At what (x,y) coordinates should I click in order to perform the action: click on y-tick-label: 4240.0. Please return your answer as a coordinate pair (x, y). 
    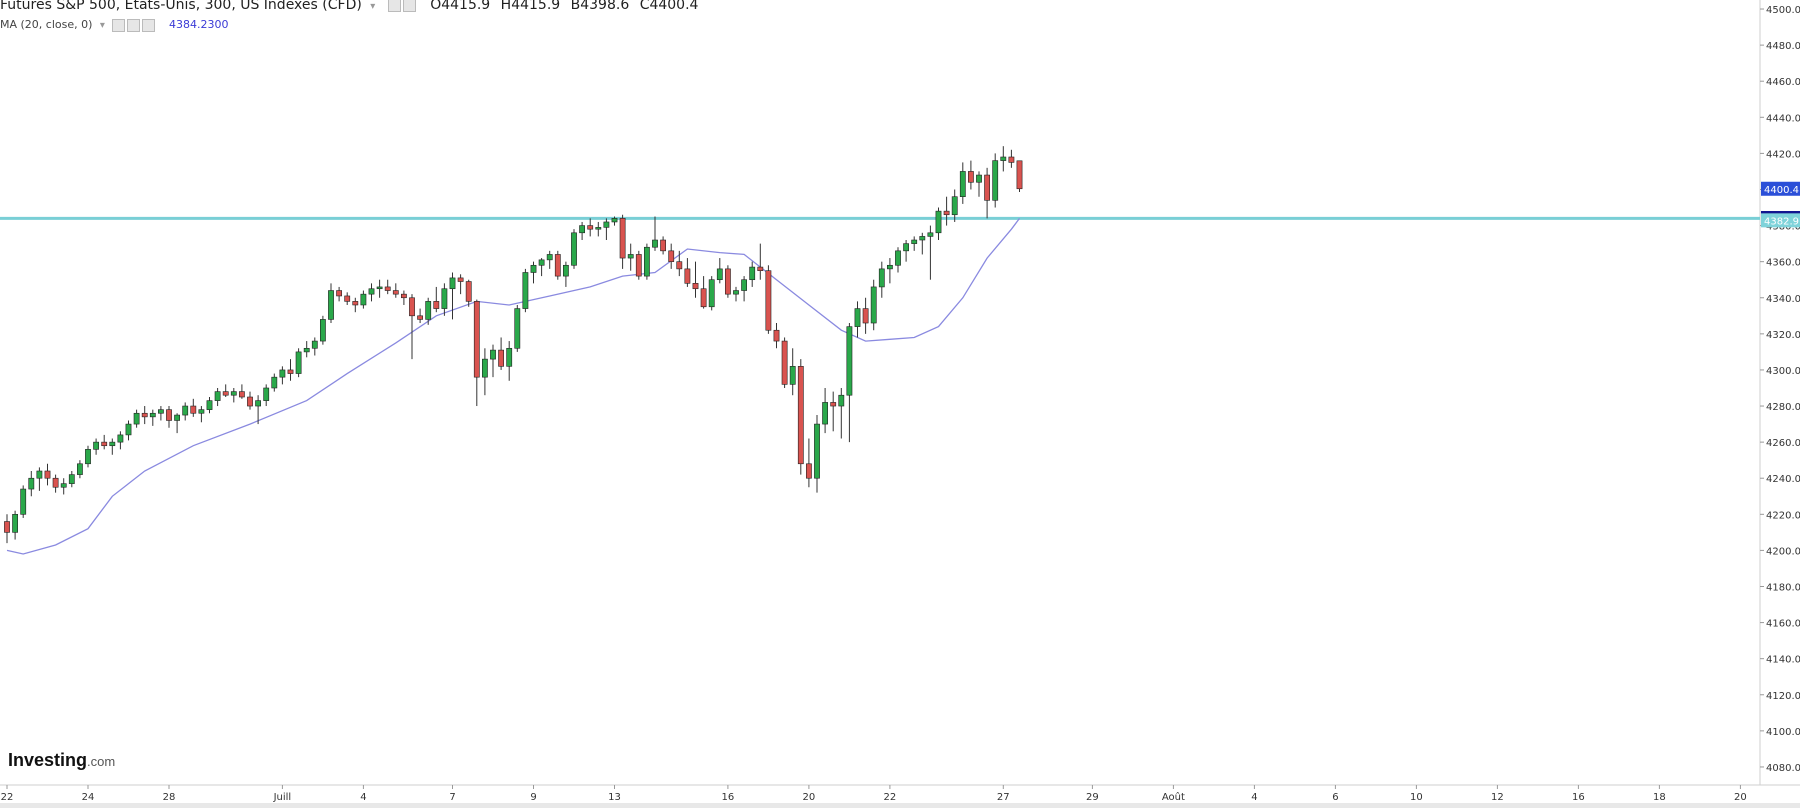
    Looking at the image, I should click on (1783, 479).